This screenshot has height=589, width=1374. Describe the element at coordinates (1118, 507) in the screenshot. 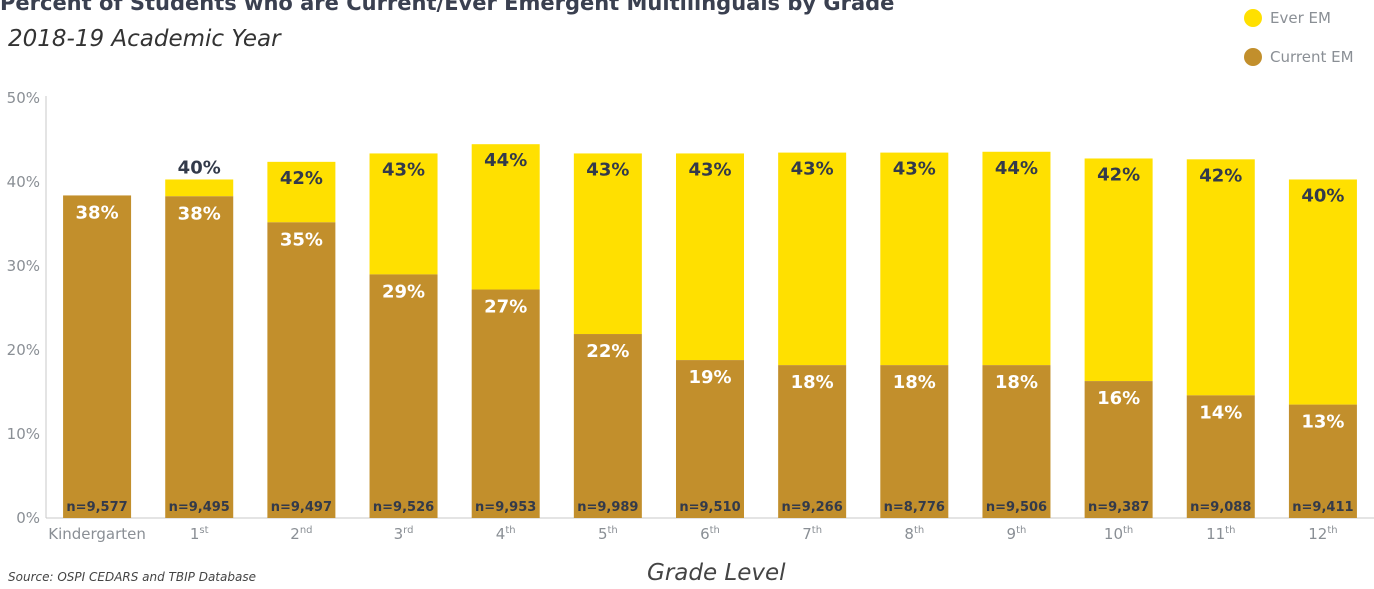

I see `n-label: n=9,387` at that location.